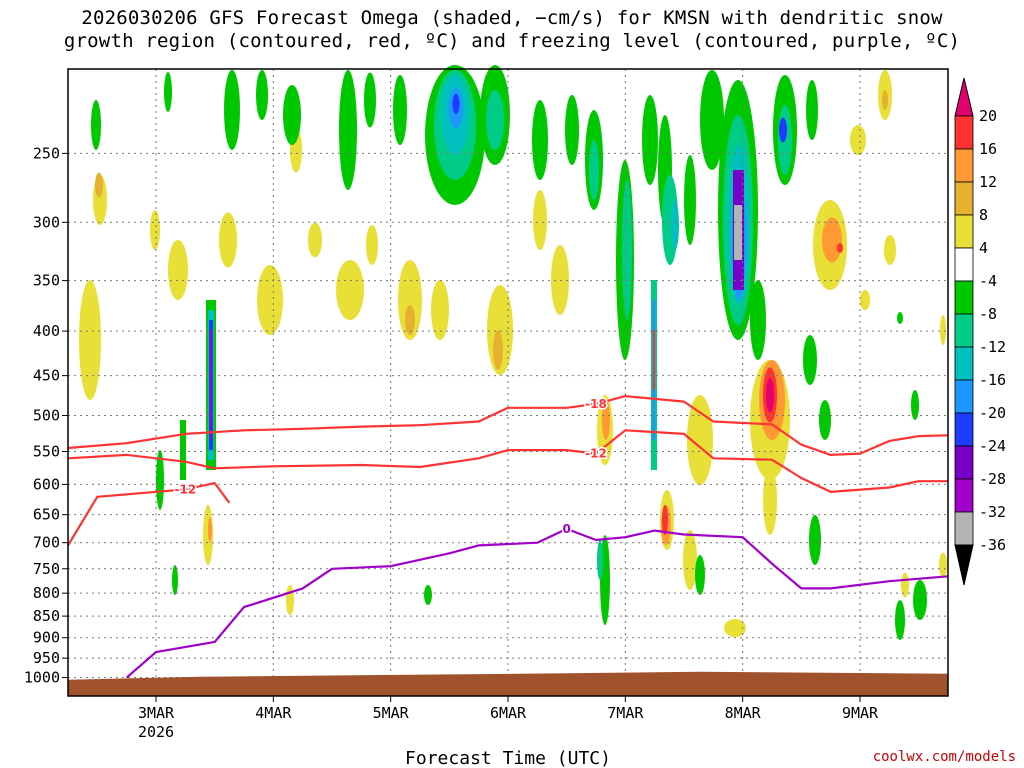  What do you see at coordinates (46, 331) in the screenshot?
I see `y-tick-label: 400` at bounding box center [46, 331].